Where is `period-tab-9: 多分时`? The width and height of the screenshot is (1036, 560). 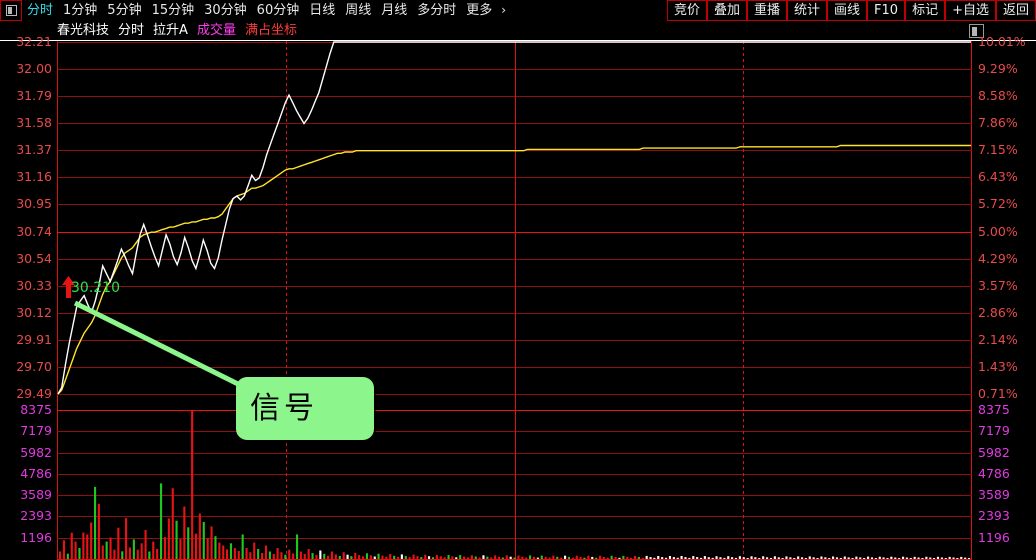
period-tab-9: 多分时 is located at coordinates (437, 10).